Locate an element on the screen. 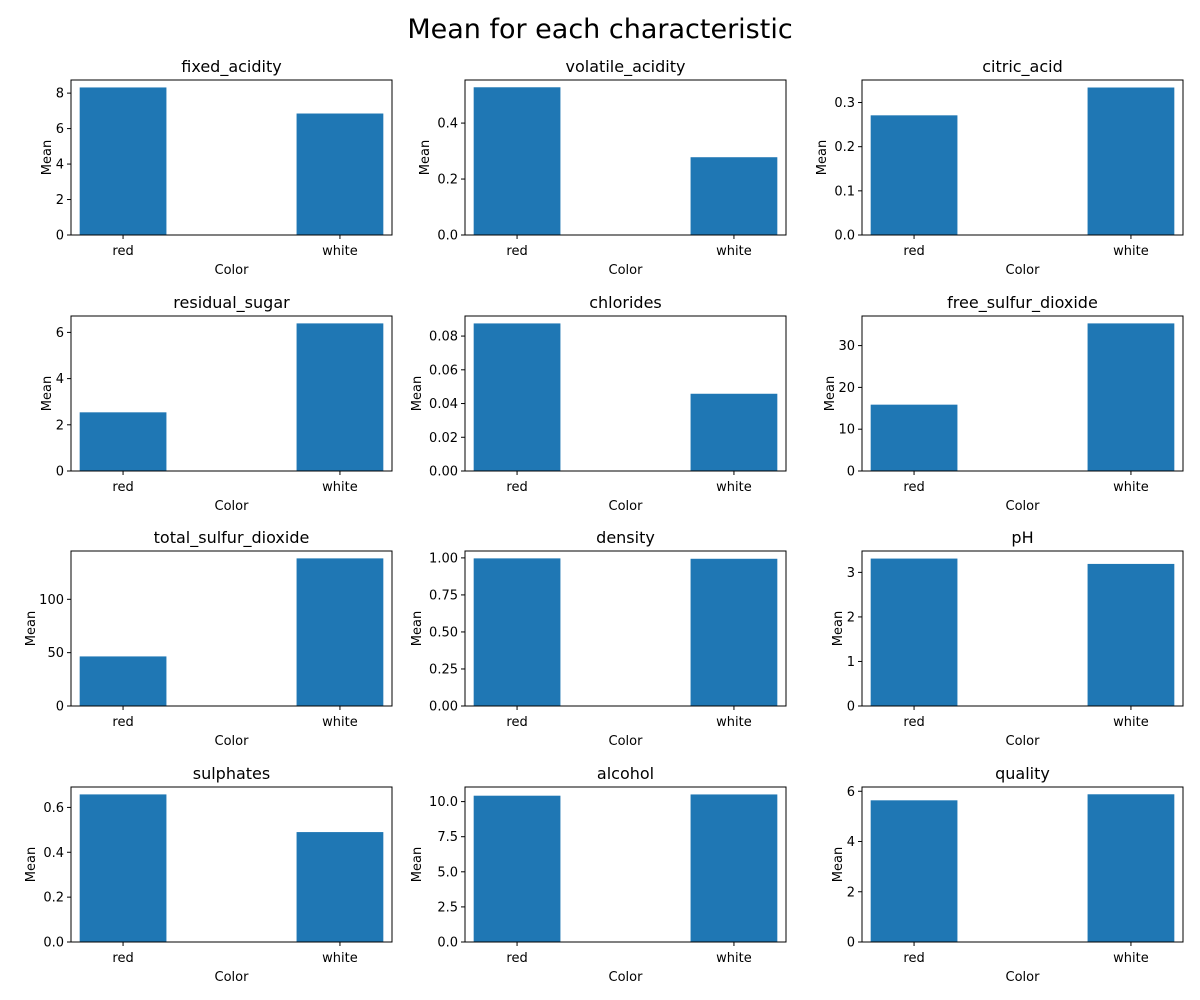 The height and width of the screenshot is (1000, 1200). y-tick-label: 0.02 is located at coordinates (443, 438).